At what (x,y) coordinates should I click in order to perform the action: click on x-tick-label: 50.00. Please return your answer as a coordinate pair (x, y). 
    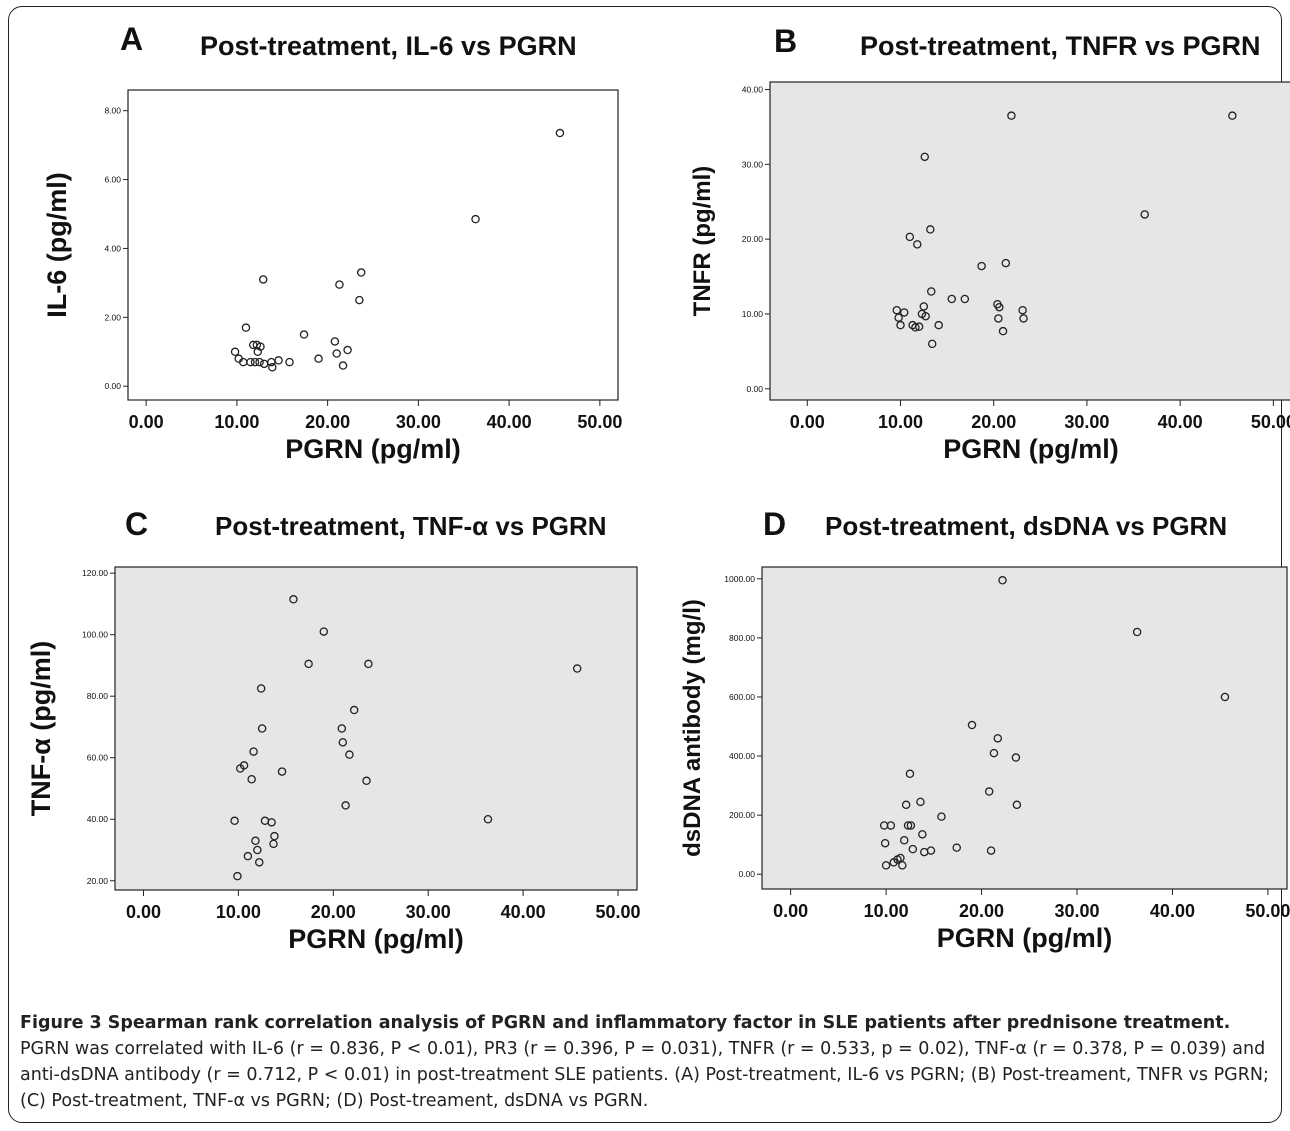
    Looking at the image, I should click on (1270, 422).